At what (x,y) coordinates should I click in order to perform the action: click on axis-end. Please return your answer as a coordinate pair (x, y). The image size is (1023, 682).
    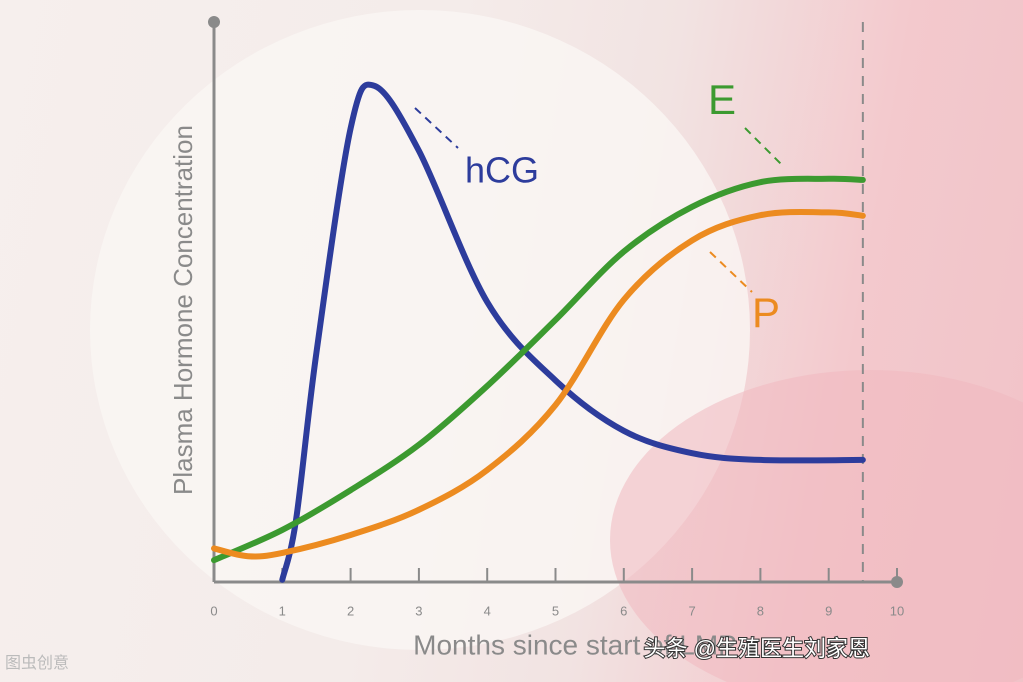
    Looking at the image, I should click on (214, 22).